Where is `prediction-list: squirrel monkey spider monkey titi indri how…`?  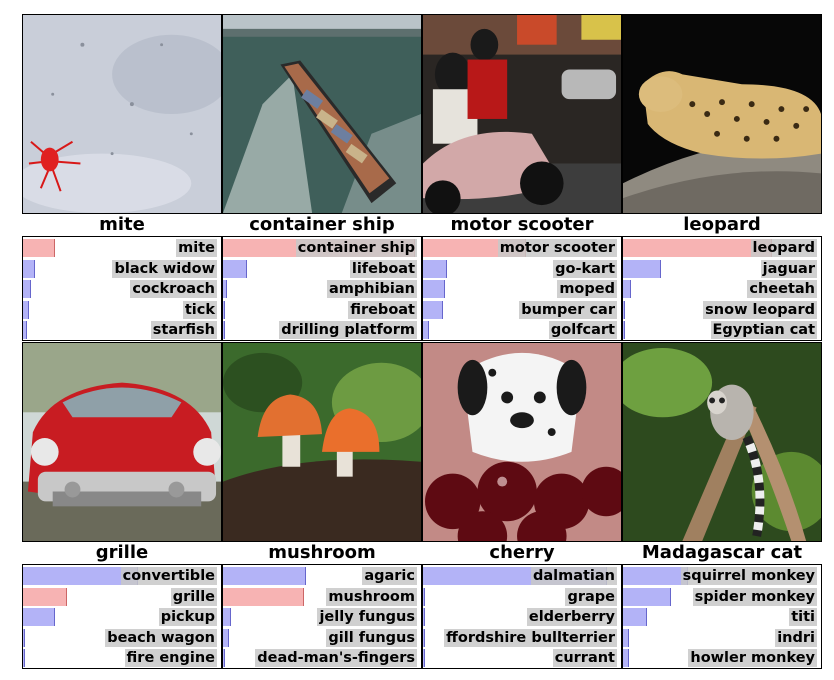
prediction-list: squirrel monkey spider monkey titi indri how… is located at coordinates (722, 616).